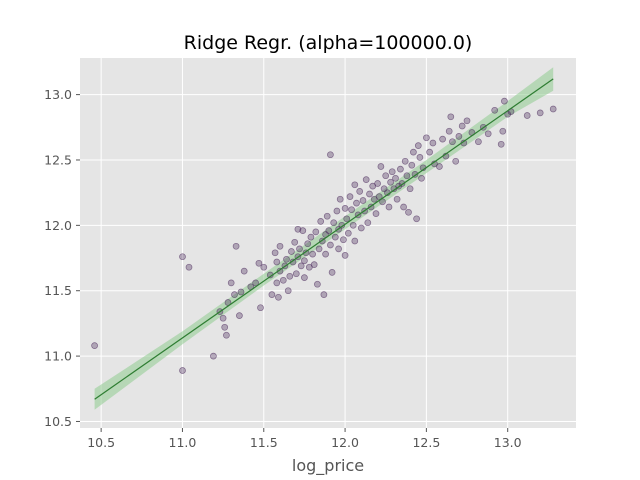 The height and width of the screenshot is (480, 640). Describe the element at coordinates (328, 43) in the screenshot. I see `chart-title: Ridge Regr. (alpha=100000.0)` at that location.